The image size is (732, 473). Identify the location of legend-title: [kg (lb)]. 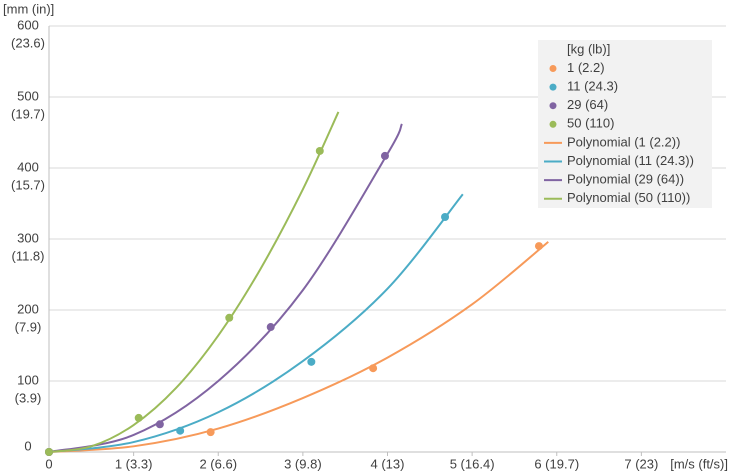
(588, 48).